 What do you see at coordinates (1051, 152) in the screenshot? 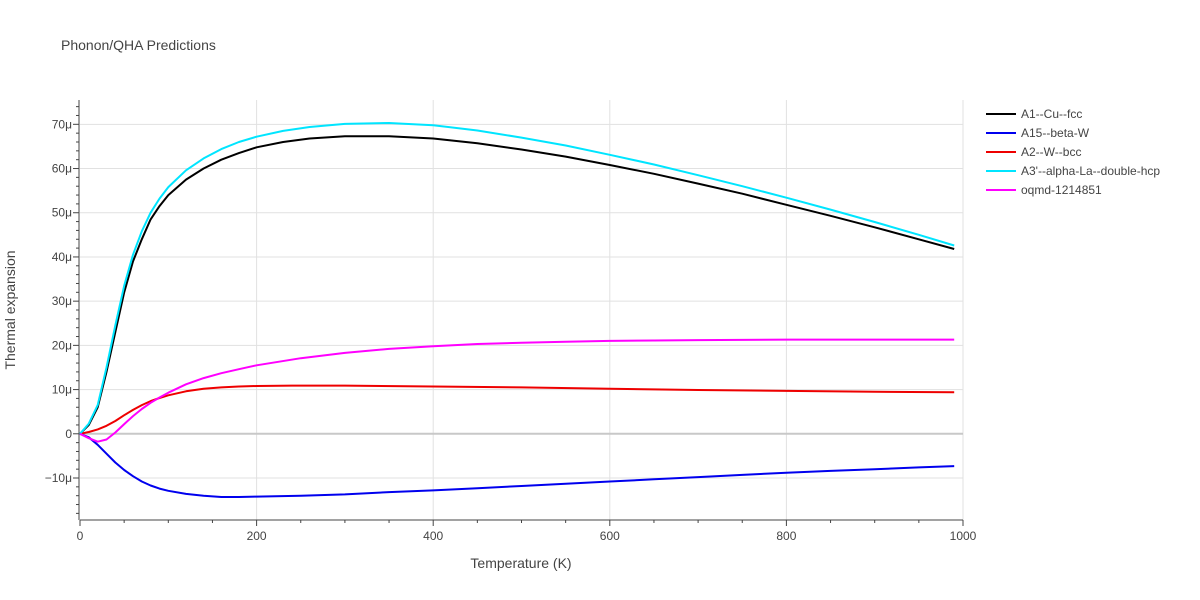
I see `legend-label: A2--W--bcc` at bounding box center [1051, 152].